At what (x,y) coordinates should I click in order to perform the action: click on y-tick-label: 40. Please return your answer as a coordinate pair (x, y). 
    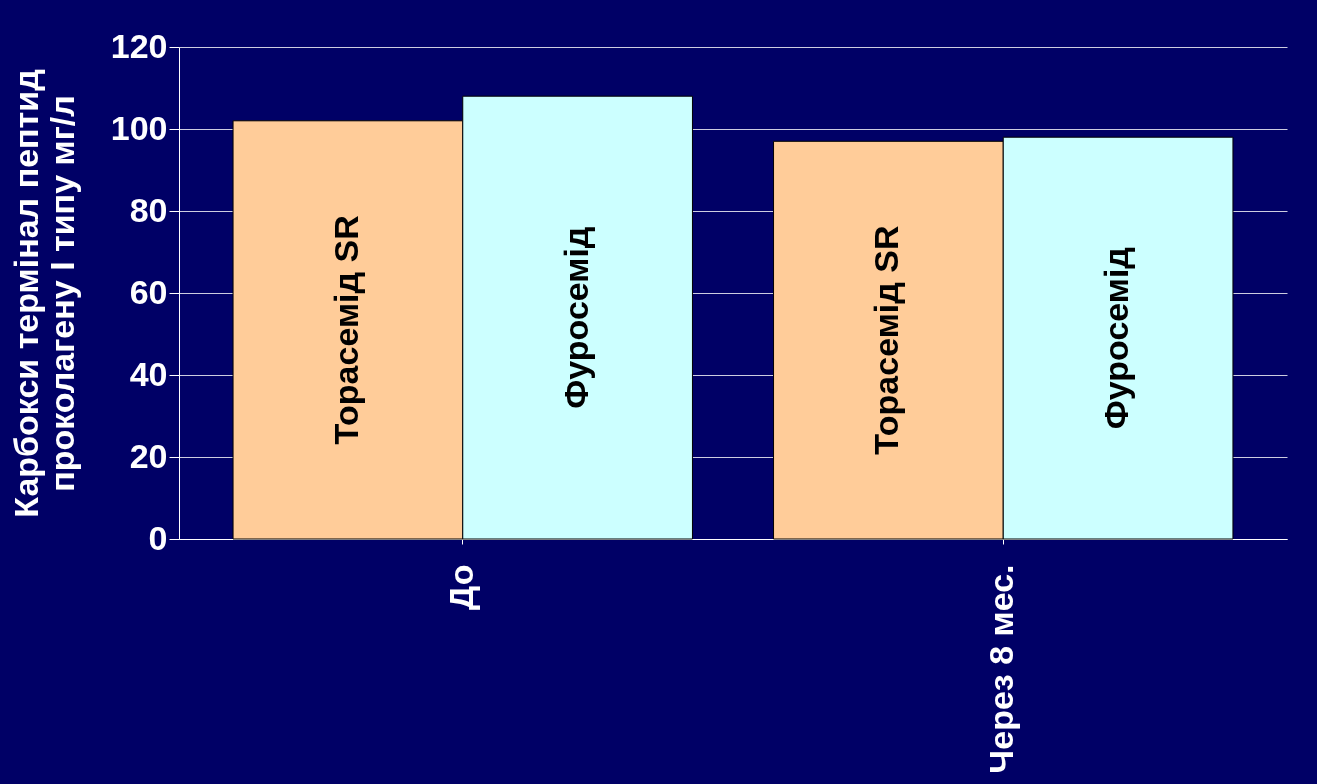
    Looking at the image, I should click on (148, 373).